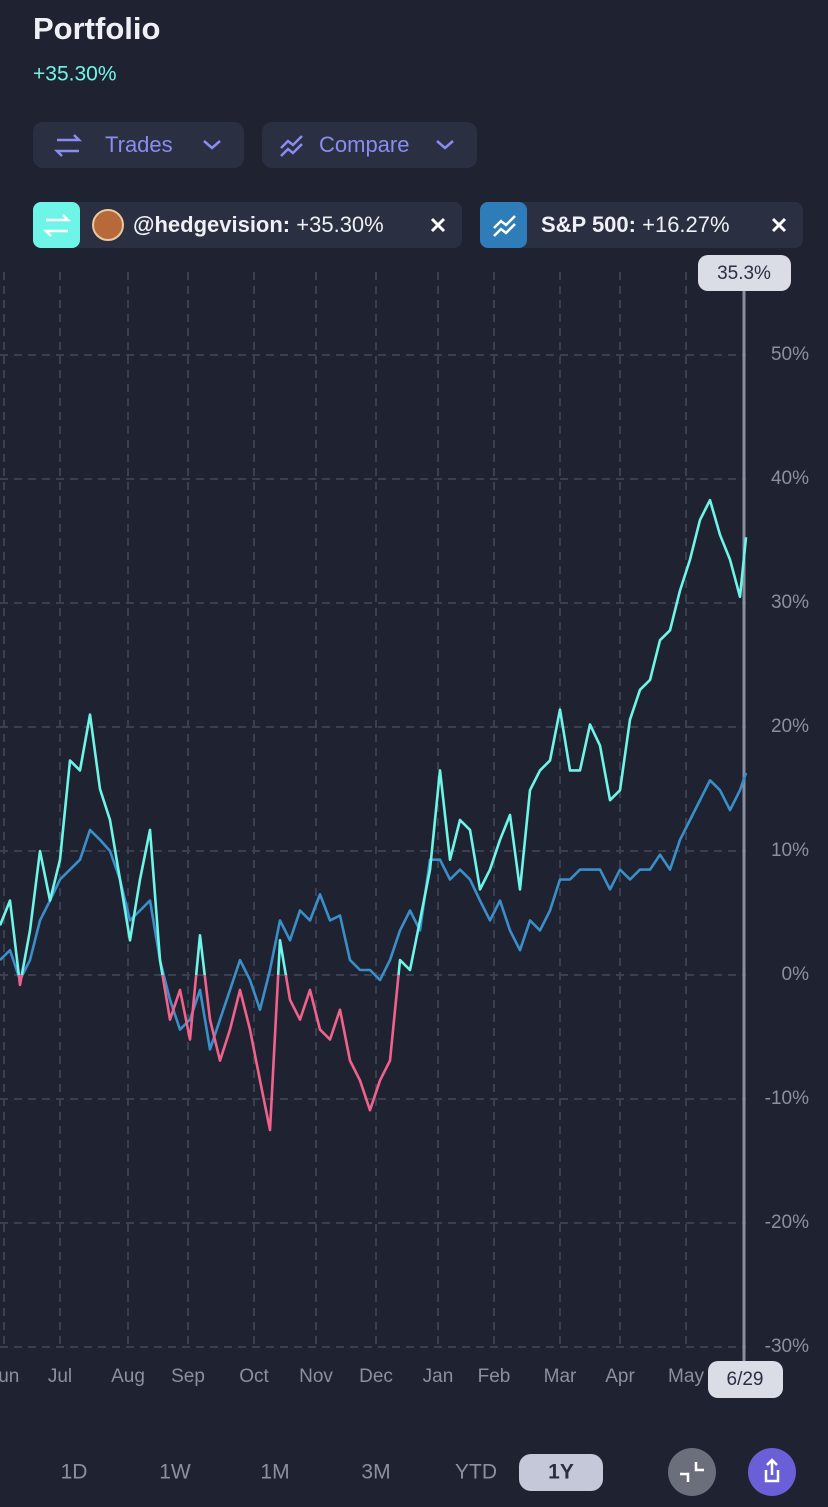 The width and height of the screenshot is (828, 1507). Describe the element at coordinates (291, 146) in the screenshot. I see `compare-icon` at that location.